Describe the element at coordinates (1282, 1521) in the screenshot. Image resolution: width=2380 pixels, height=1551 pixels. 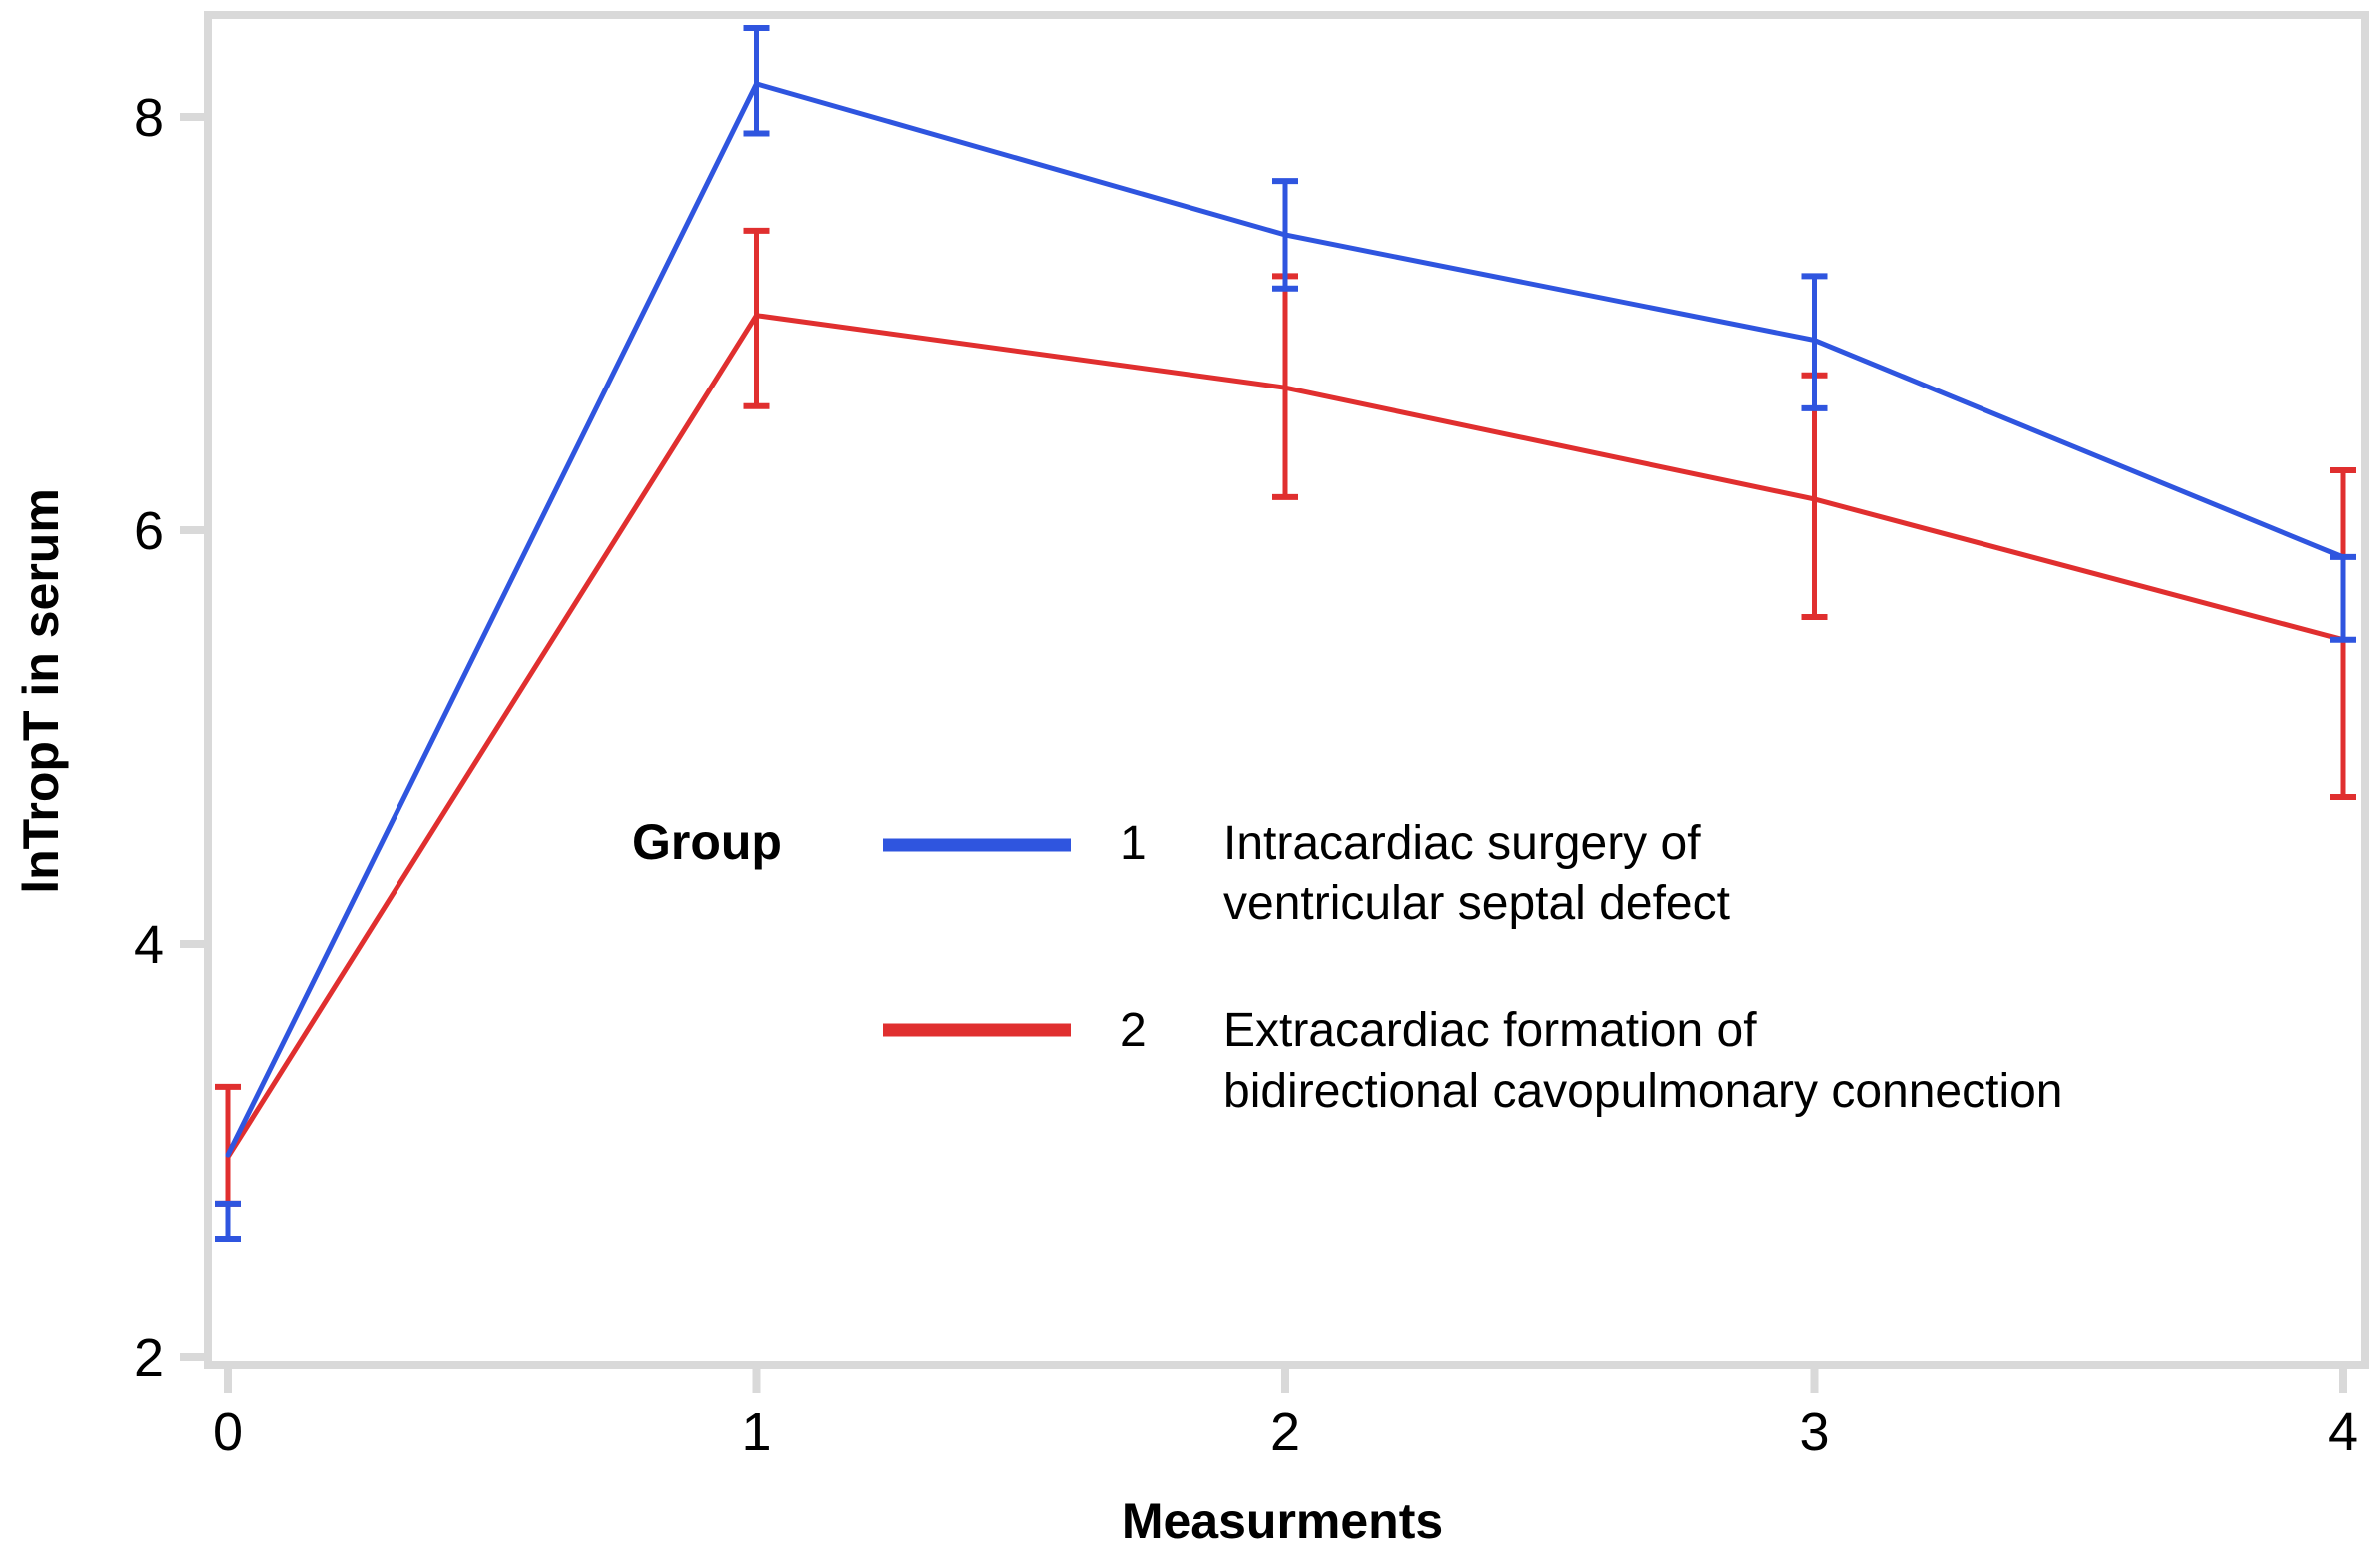
I see `x-axis-title: Measurments` at that location.